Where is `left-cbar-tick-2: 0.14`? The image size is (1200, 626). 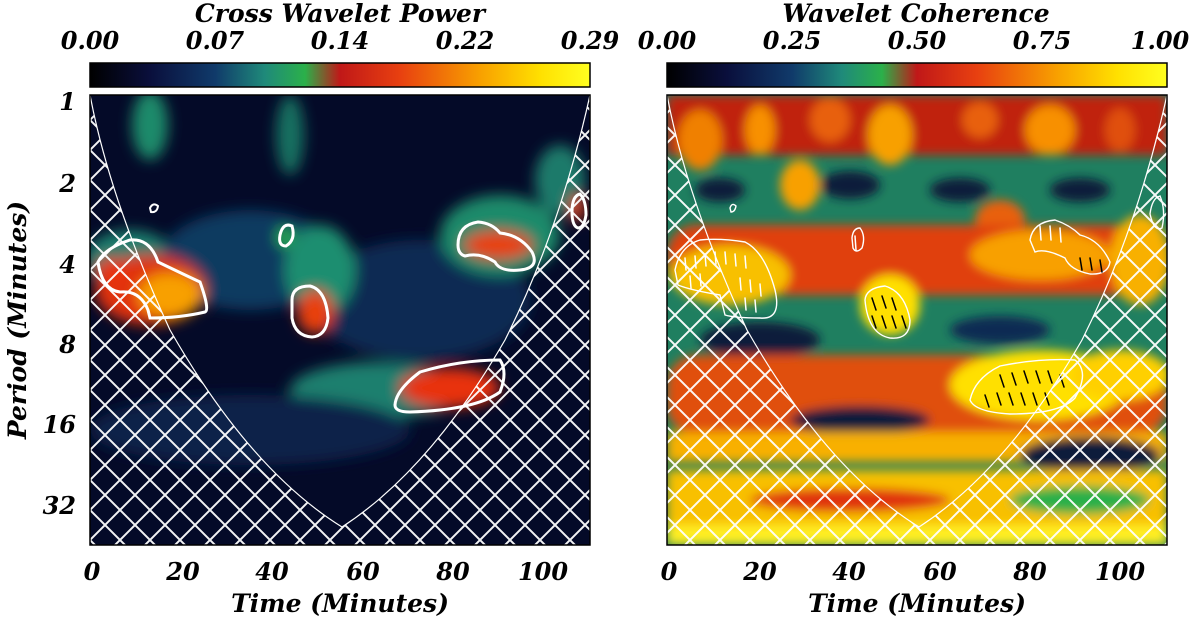 left-cbar-tick-2: 0.14 is located at coordinates (340, 40).